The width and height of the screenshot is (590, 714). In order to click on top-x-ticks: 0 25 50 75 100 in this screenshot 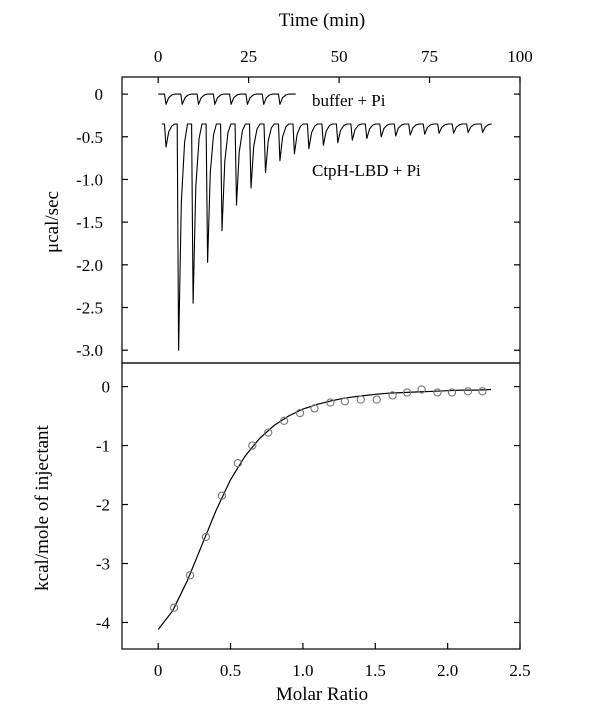, I will do `click(343, 65)`.